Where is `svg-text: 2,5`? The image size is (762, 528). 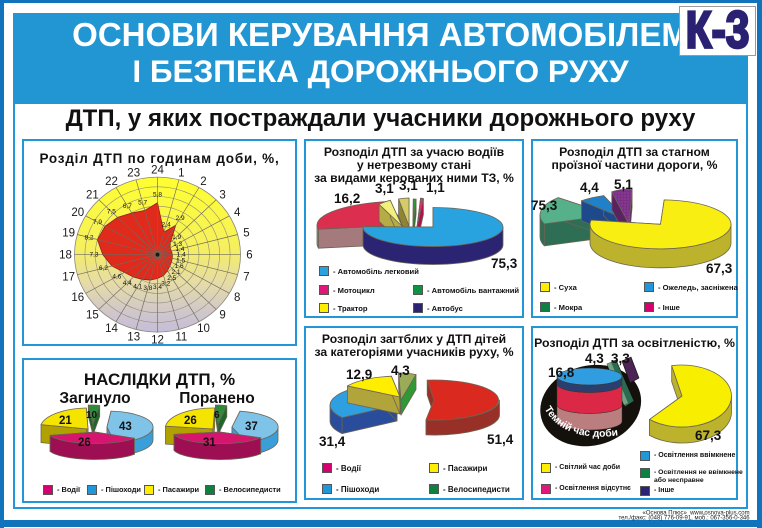 svg-text: 2,5 is located at coordinates (171, 278).